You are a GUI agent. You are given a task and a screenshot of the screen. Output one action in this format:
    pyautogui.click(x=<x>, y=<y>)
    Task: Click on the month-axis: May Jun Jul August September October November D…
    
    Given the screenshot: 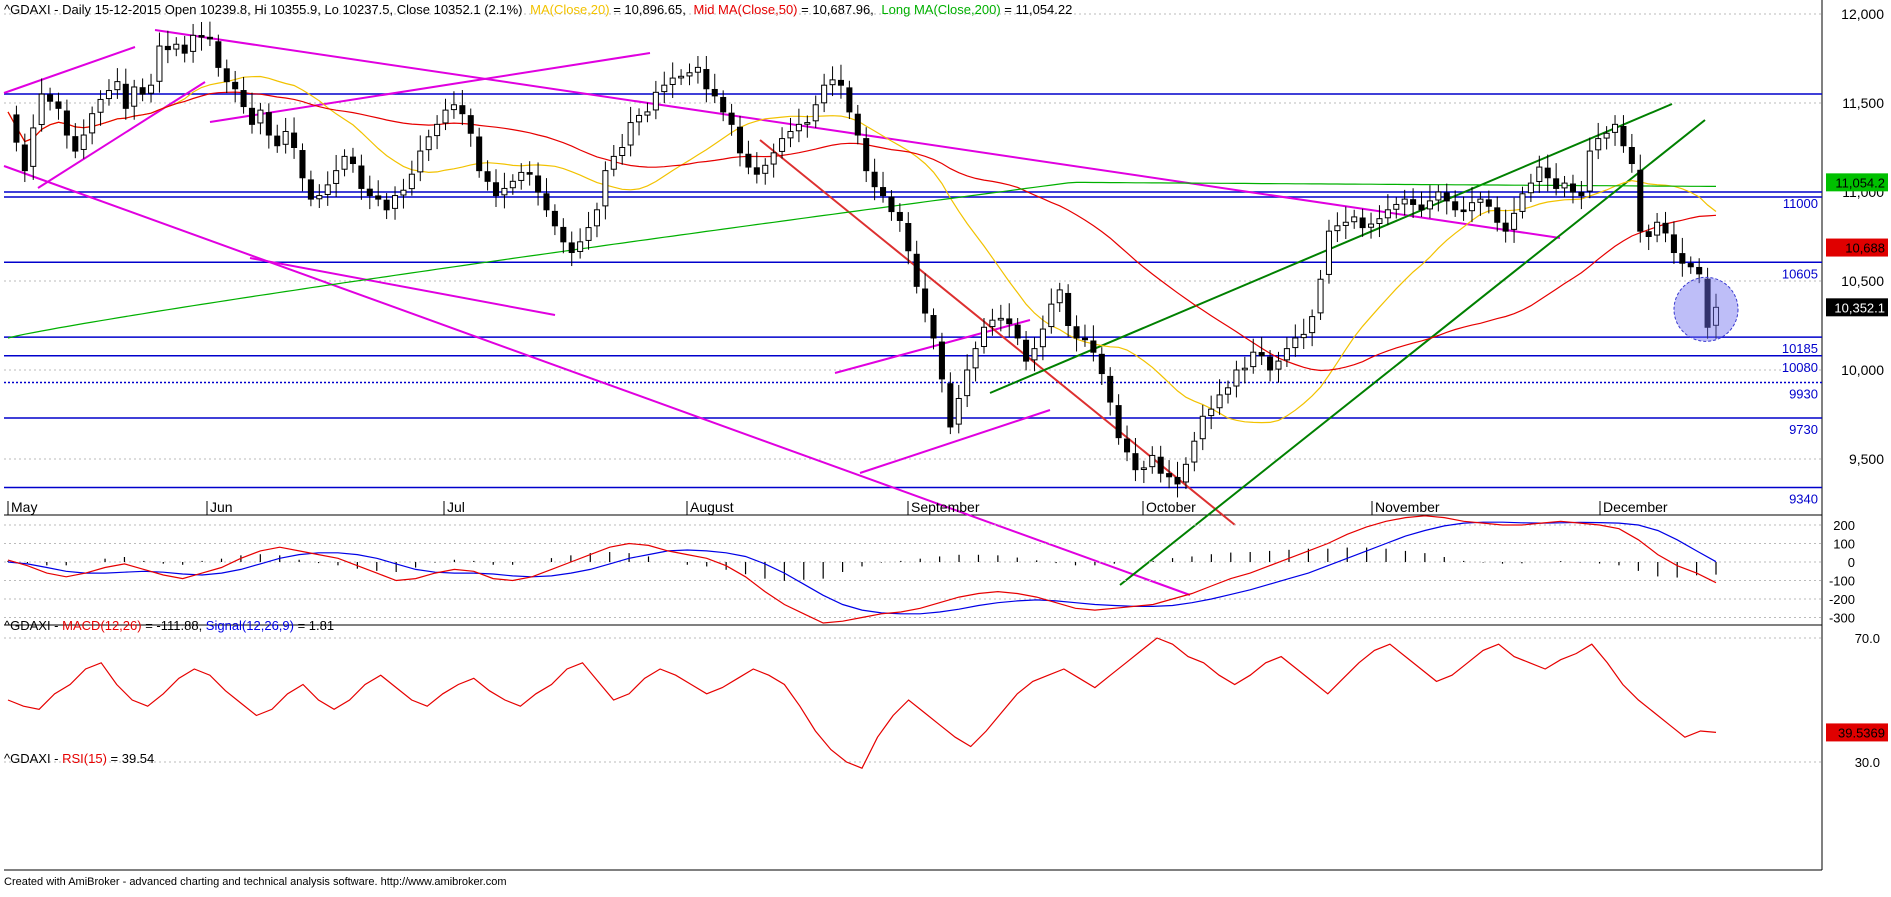 What is the action you would take?
    pyautogui.click(x=837, y=507)
    